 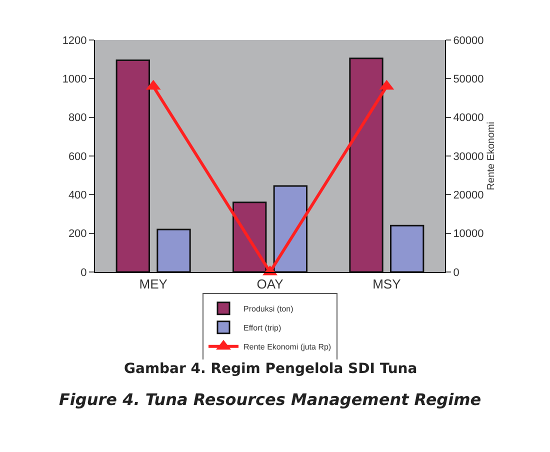 I want to click on y2-tick-label: 40000, so click(x=468, y=118).